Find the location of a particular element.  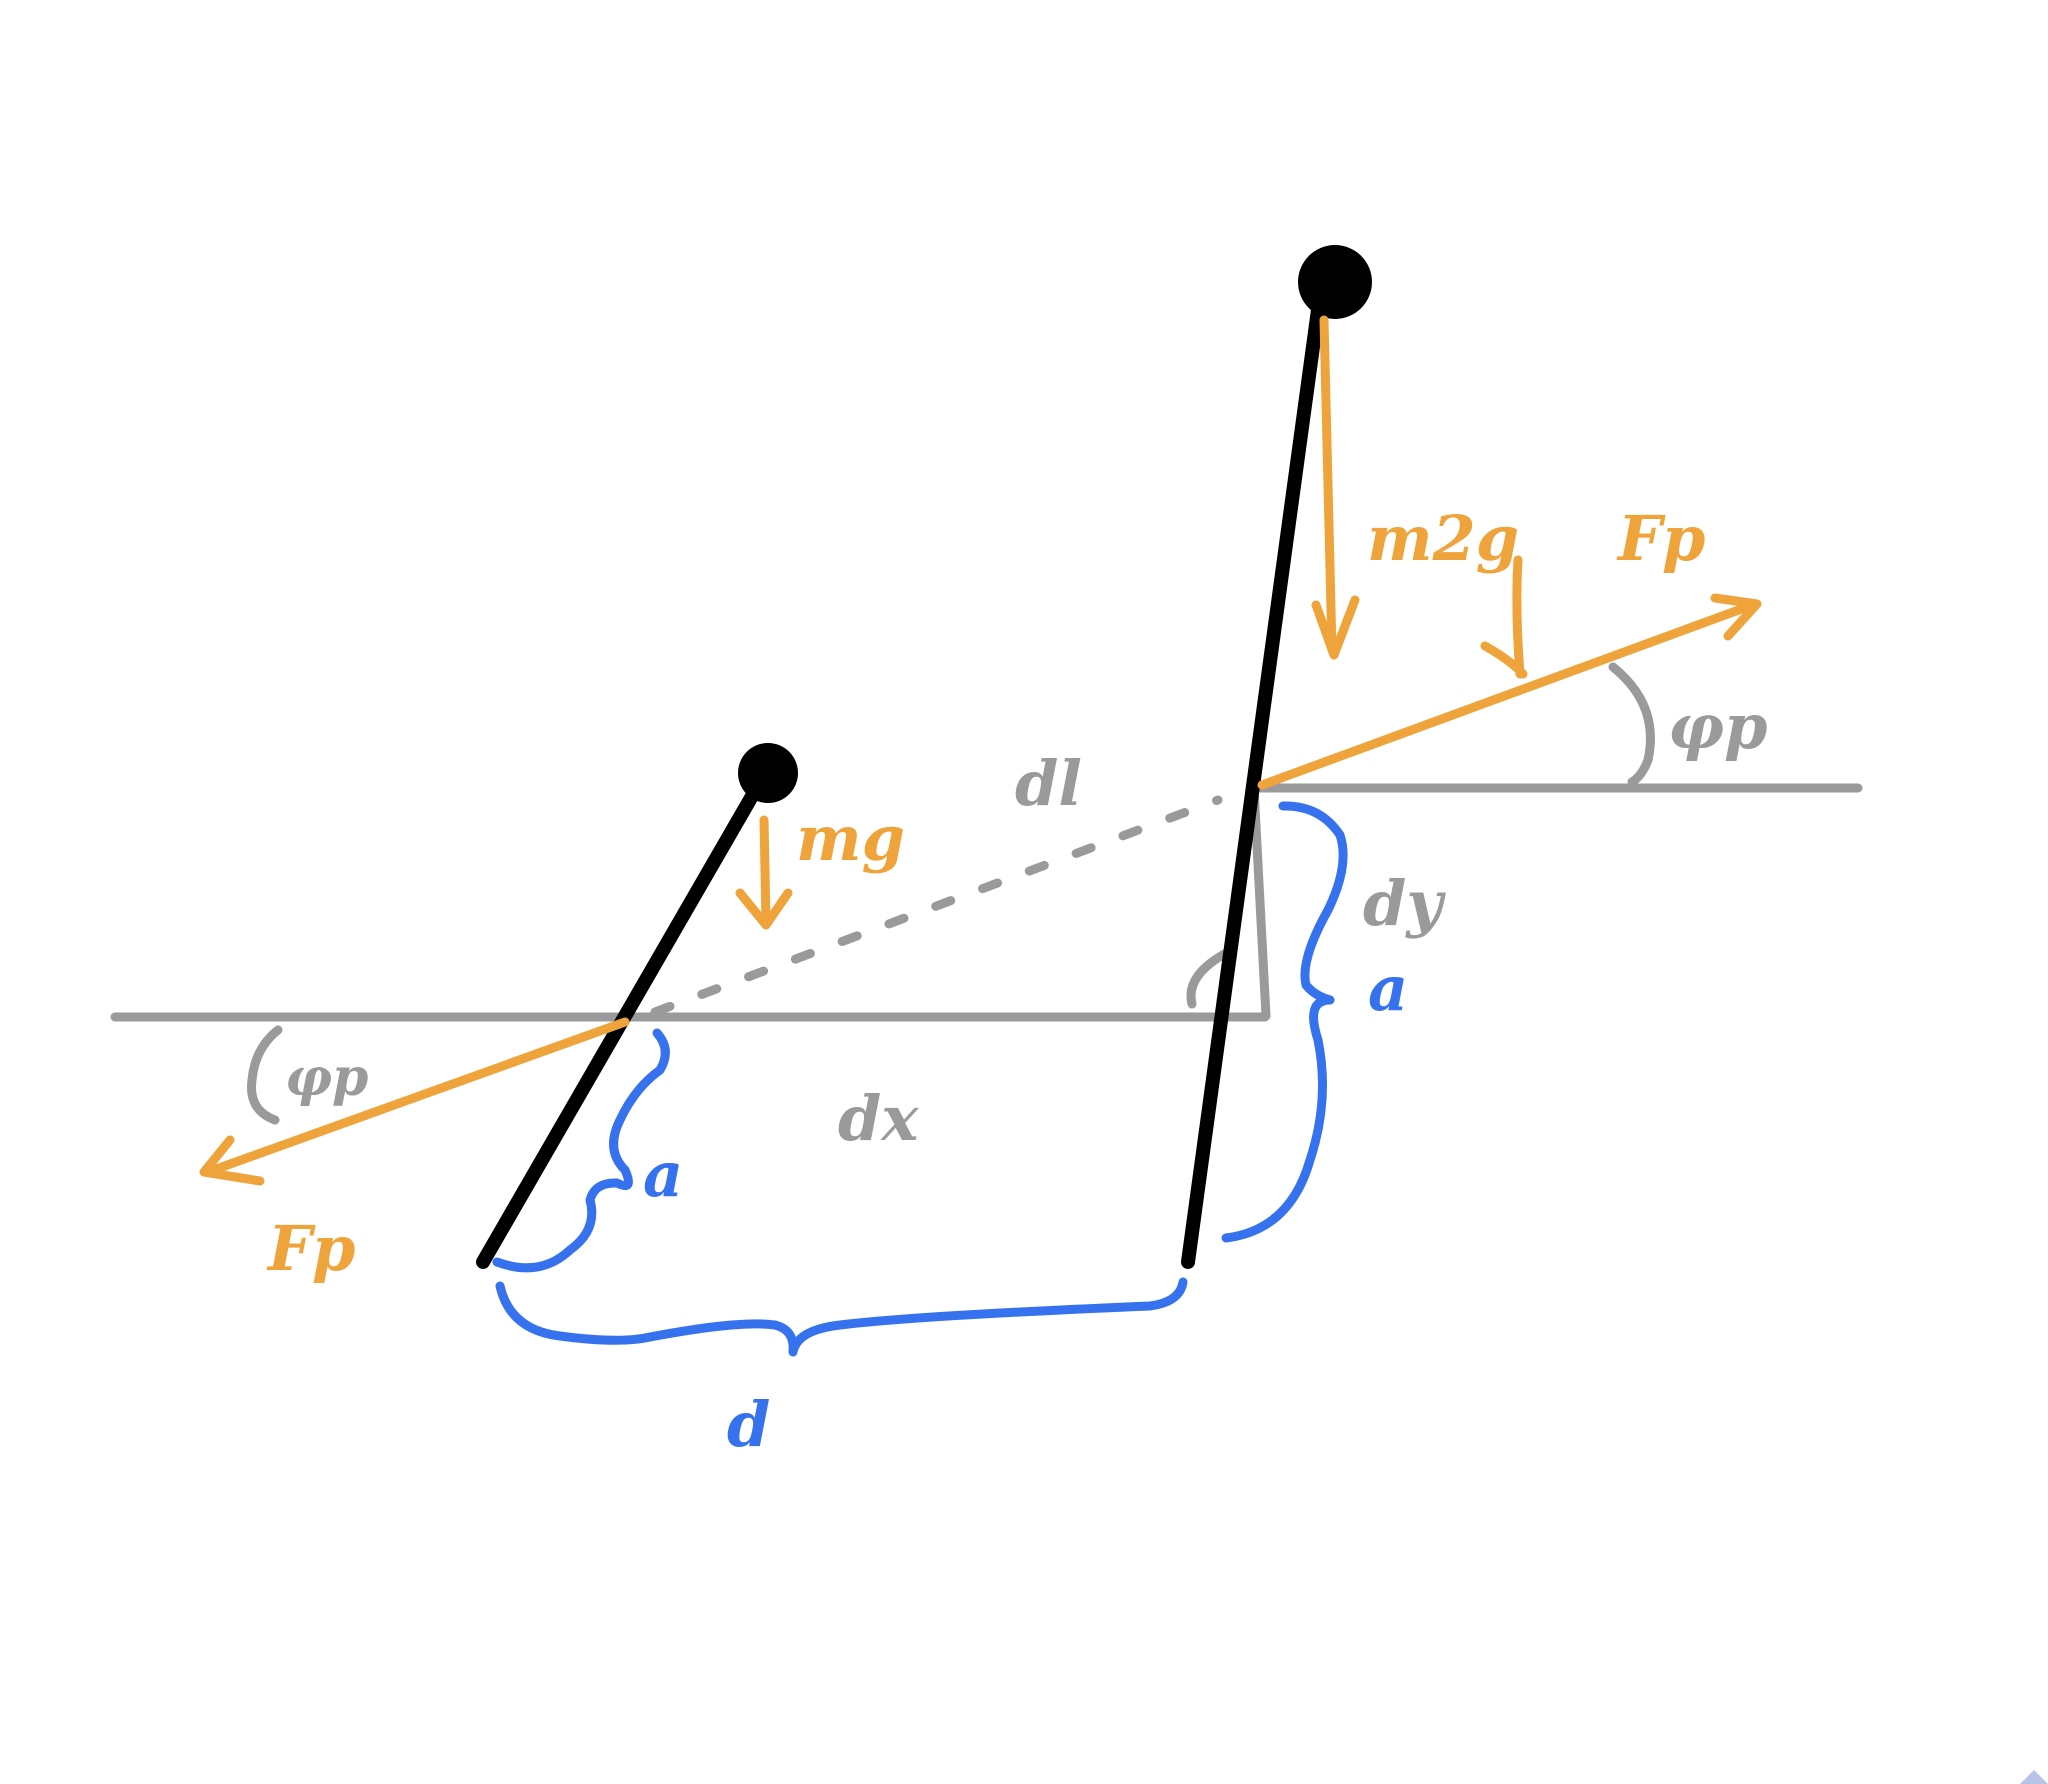

label-m1g: mg is located at coordinates (850, 838).